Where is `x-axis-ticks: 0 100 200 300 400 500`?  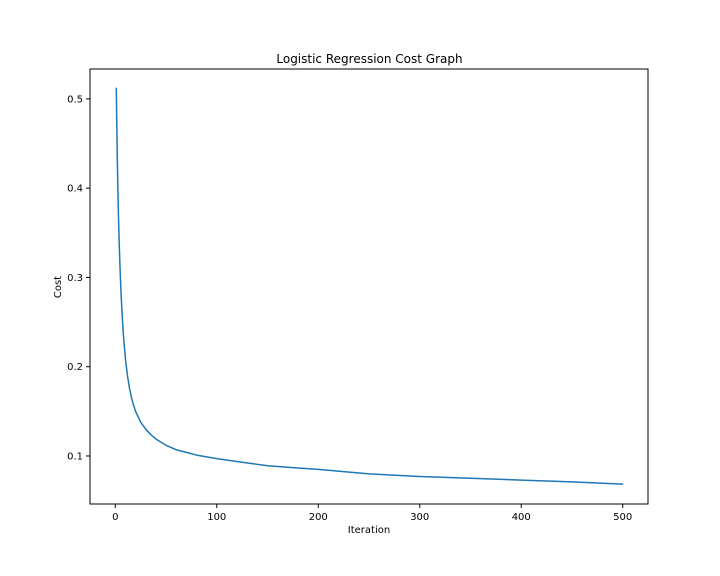 x-axis-ticks: 0 100 200 300 400 500 is located at coordinates (372, 513).